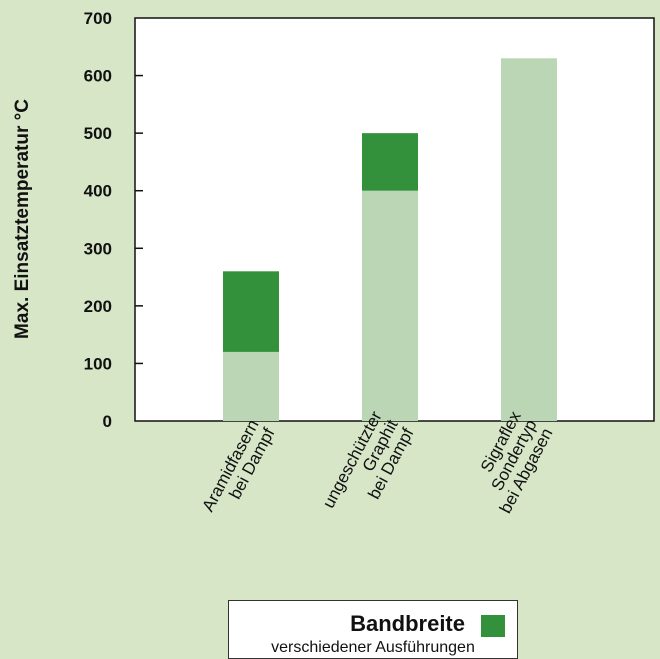 This screenshot has width=660, height=659. I want to click on x-category-label: SigraflexSondertypbei Abgasen, so click(510, 462).